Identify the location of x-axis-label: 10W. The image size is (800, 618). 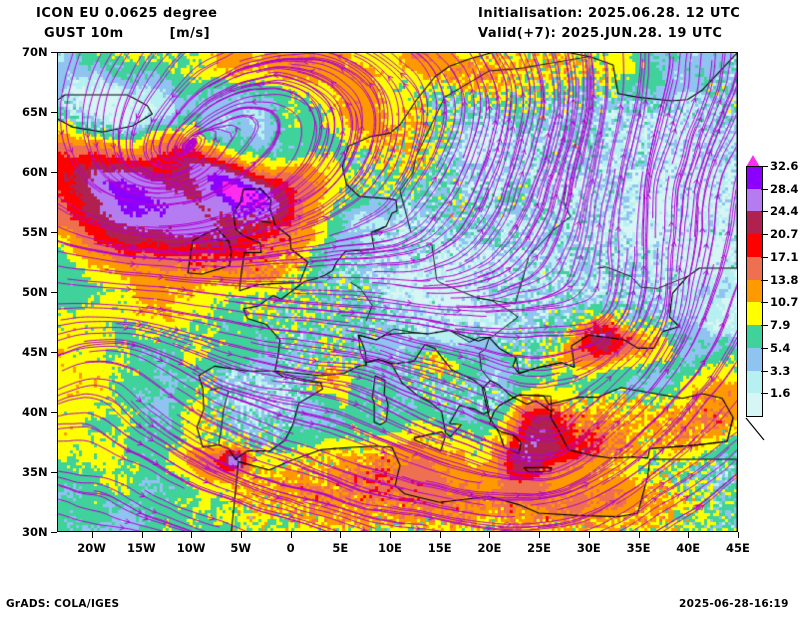
(191, 548).